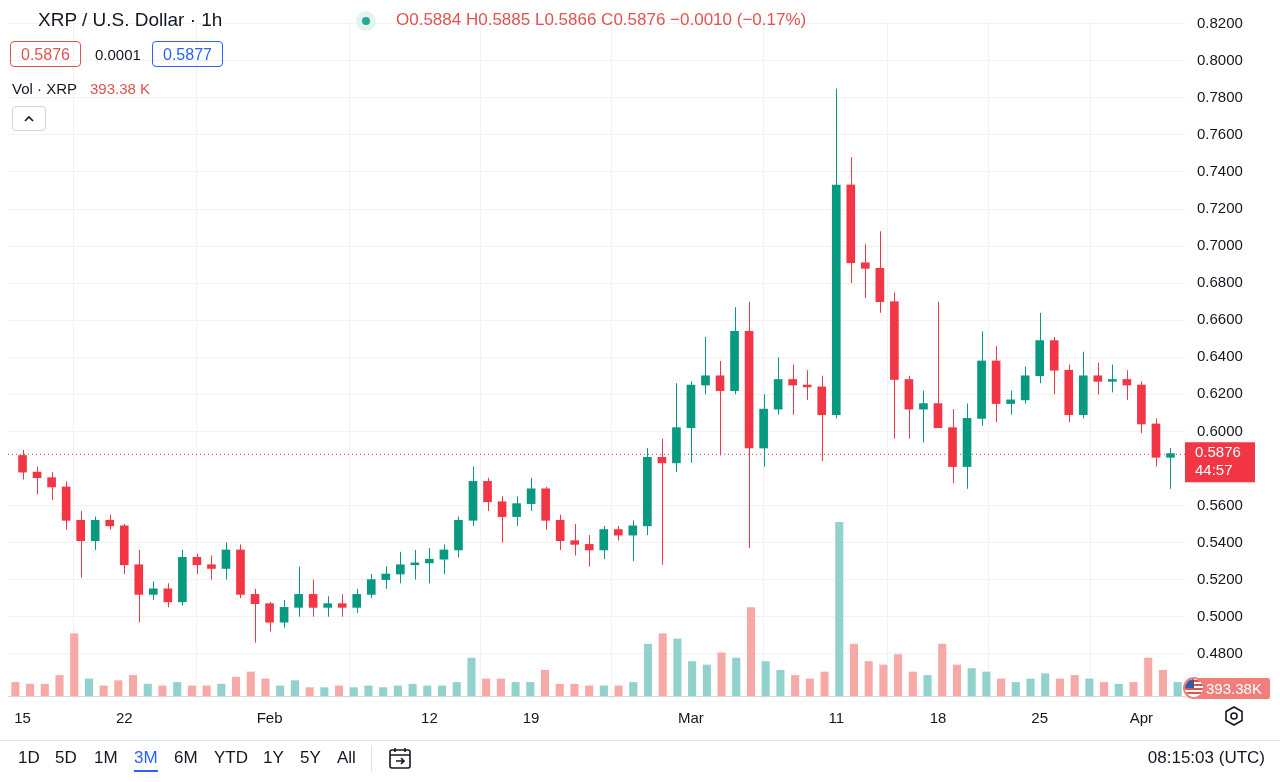 This screenshot has height=782, width=1280. I want to click on annotation: 0.5876, so click(45, 54).